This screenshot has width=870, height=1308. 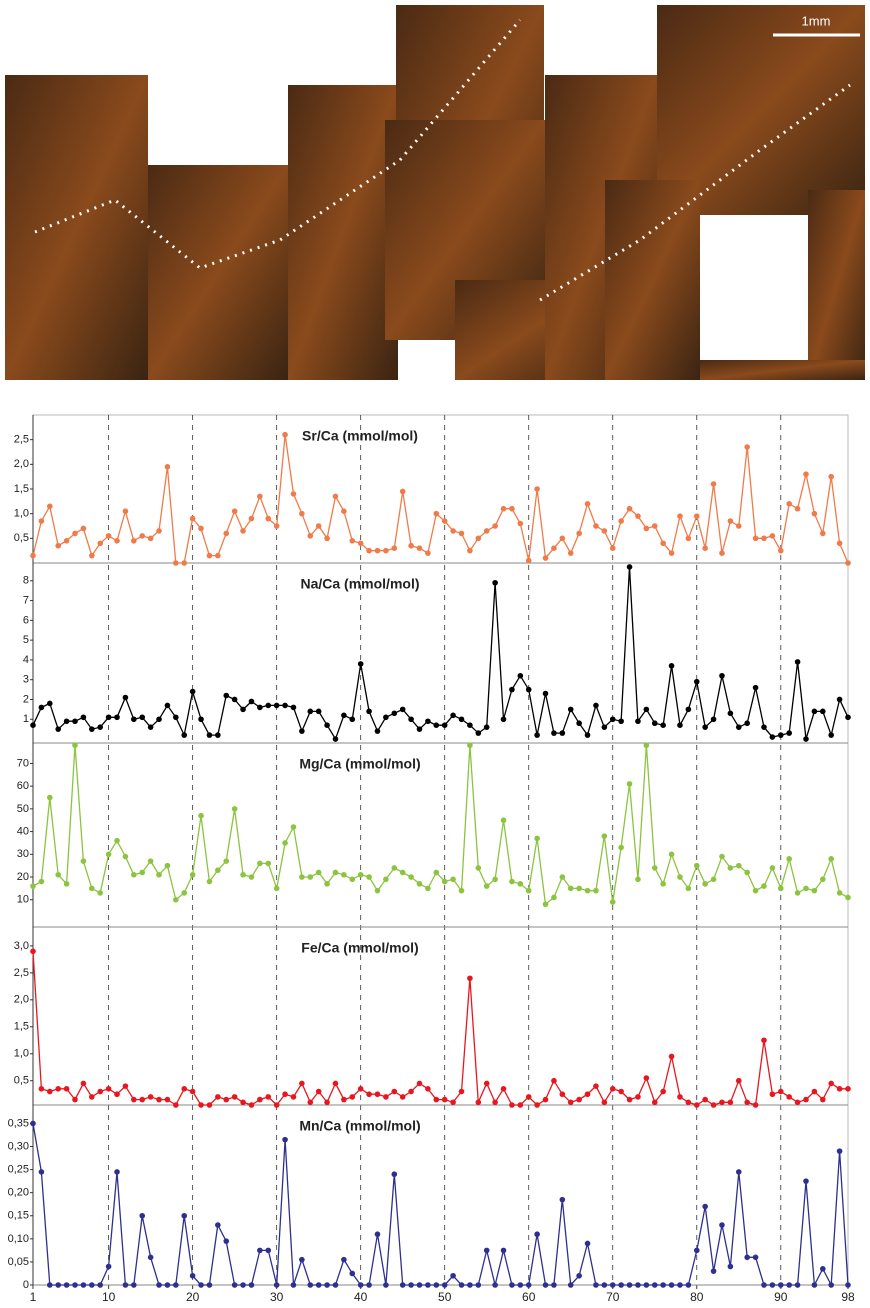 What do you see at coordinates (440, 1028) in the screenshot?
I see `series-line` at bounding box center [440, 1028].